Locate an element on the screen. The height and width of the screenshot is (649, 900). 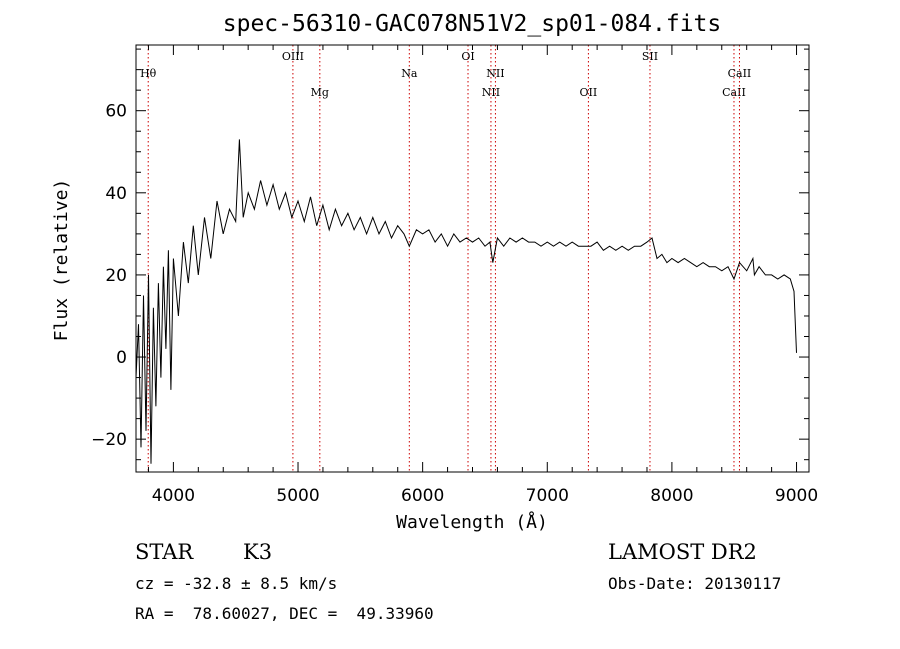
x-tick-label: 8000 is located at coordinates (671, 496).